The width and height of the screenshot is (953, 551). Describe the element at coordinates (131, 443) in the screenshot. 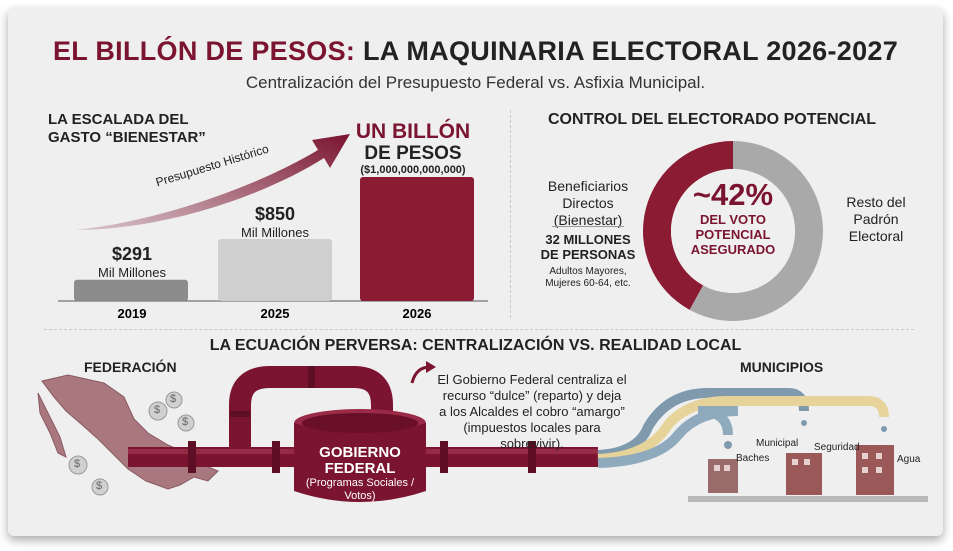

I see `peso-coin-icons` at that location.